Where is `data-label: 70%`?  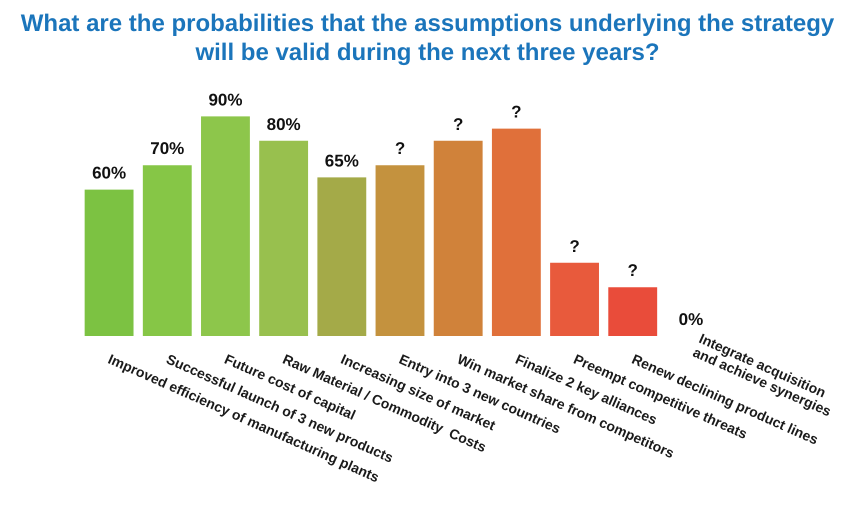
data-label: 70% is located at coordinates (167, 148).